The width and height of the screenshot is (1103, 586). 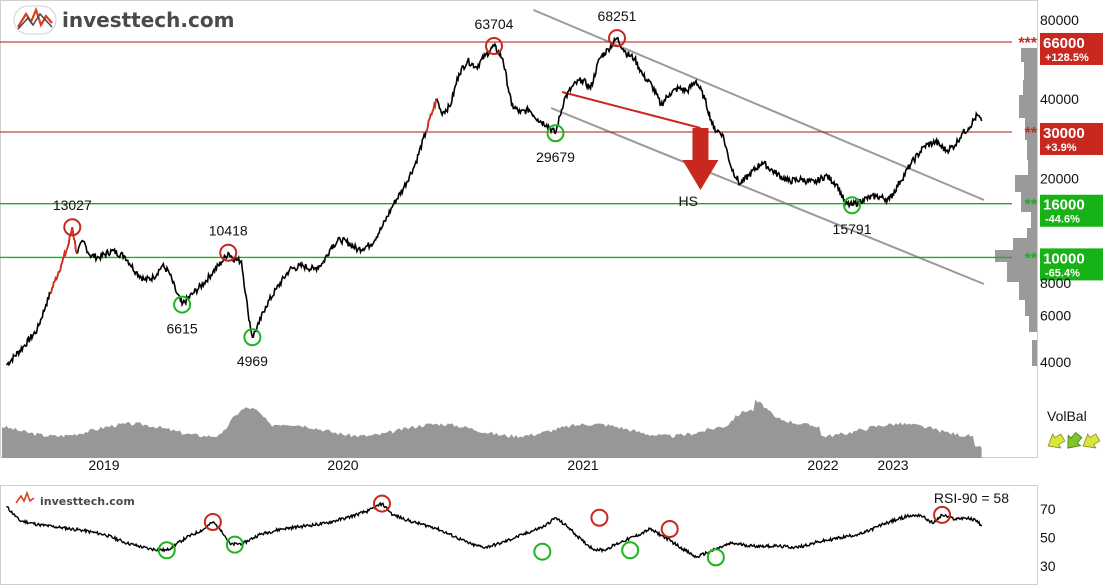 What do you see at coordinates (1061, 148) in the screenshot?
I see `level-percent: +3.9%` at bounding box center [1061, 148].